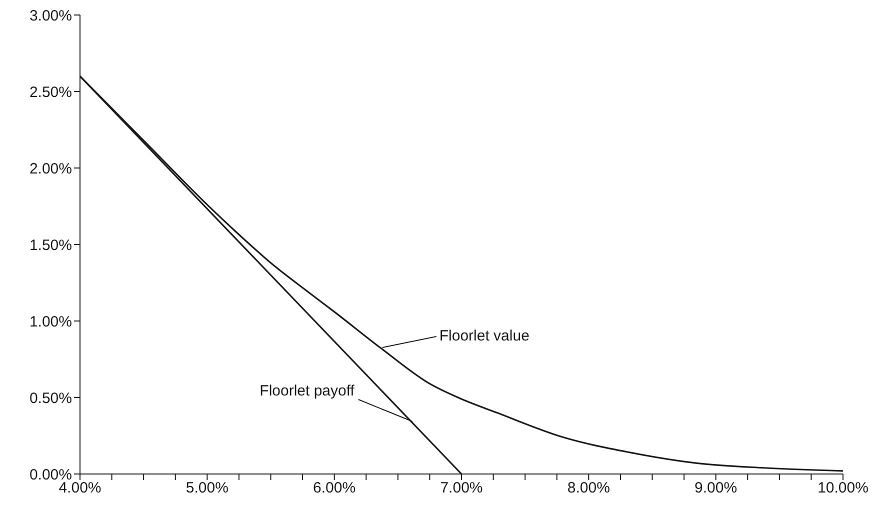 The image size is (886, 512). I want to click on y-tick-label: 2.50%, so click(50, 92).